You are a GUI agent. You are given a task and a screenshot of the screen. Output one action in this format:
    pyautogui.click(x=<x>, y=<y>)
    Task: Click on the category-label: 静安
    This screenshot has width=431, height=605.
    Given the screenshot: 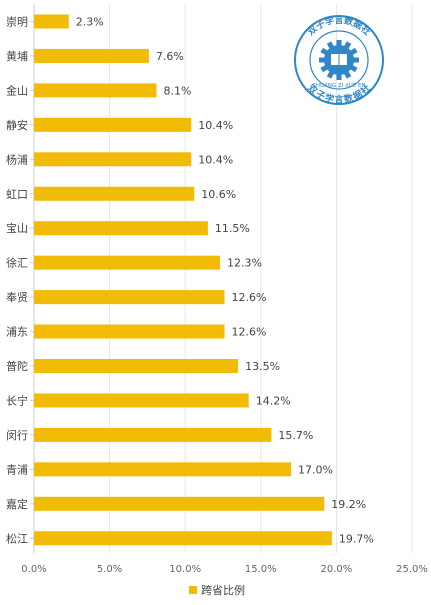 What is the action you would take?
    pyautogui.click(x=17, y=125)
    